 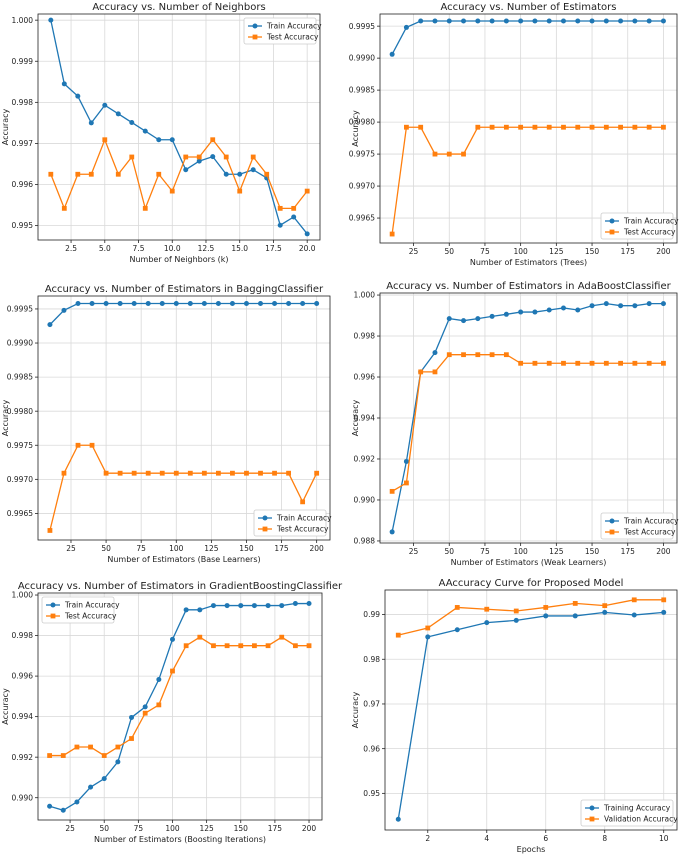 I want to click on x-tick-label: 15.0, so click(x=239, y=248).